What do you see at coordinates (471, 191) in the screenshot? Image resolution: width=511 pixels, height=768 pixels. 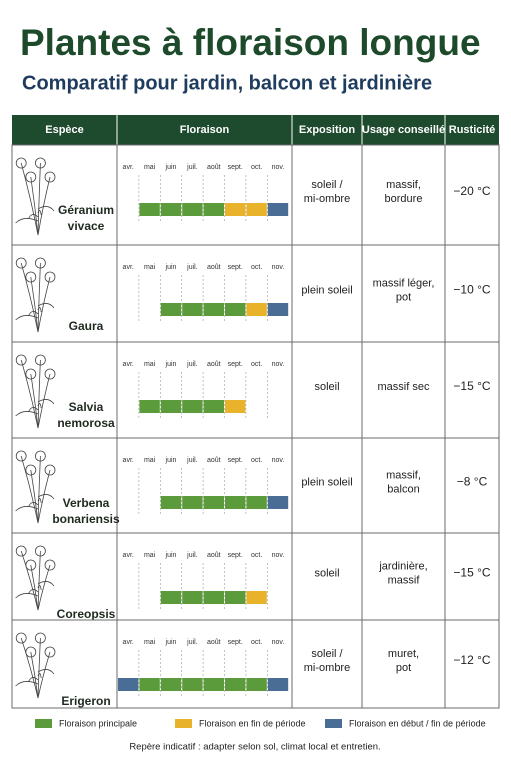 I see `hardiness: −20 °C` at bounding box center [471, 191].